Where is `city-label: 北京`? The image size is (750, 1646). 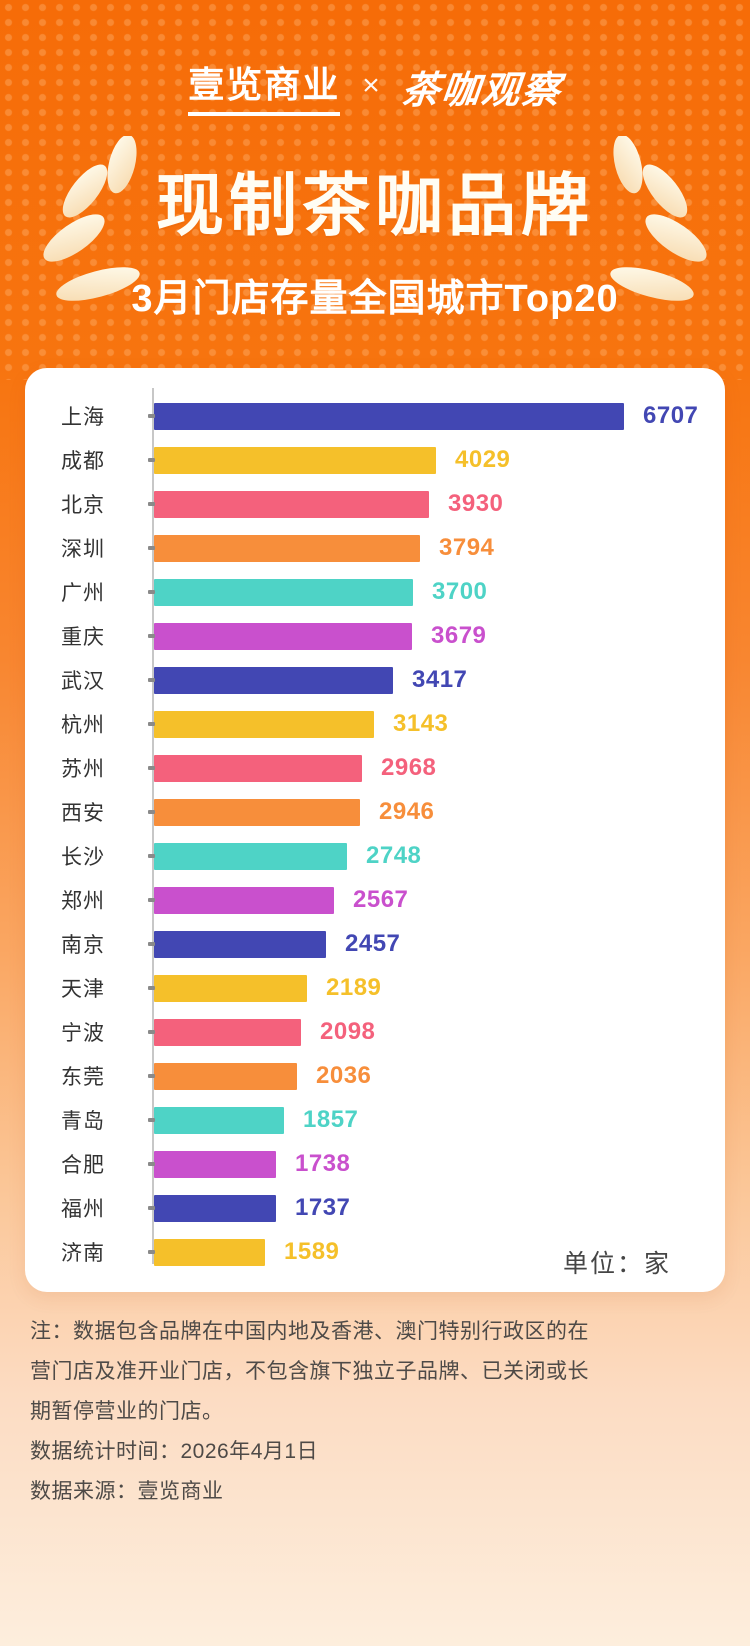
city-label: 北京 is located at coordinates (83, 505).